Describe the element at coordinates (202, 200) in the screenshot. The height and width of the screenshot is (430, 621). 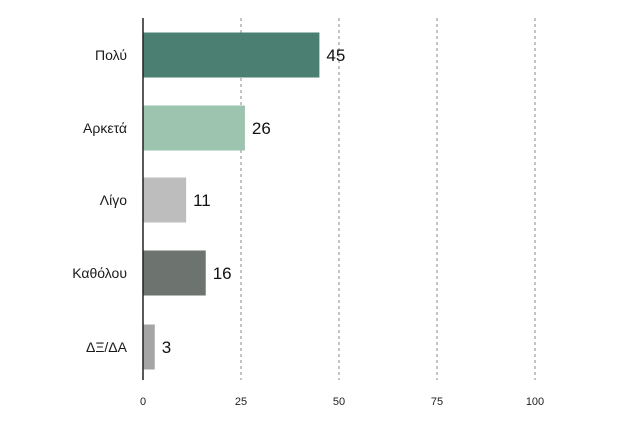
I see `data-label-3: 11` at that location.